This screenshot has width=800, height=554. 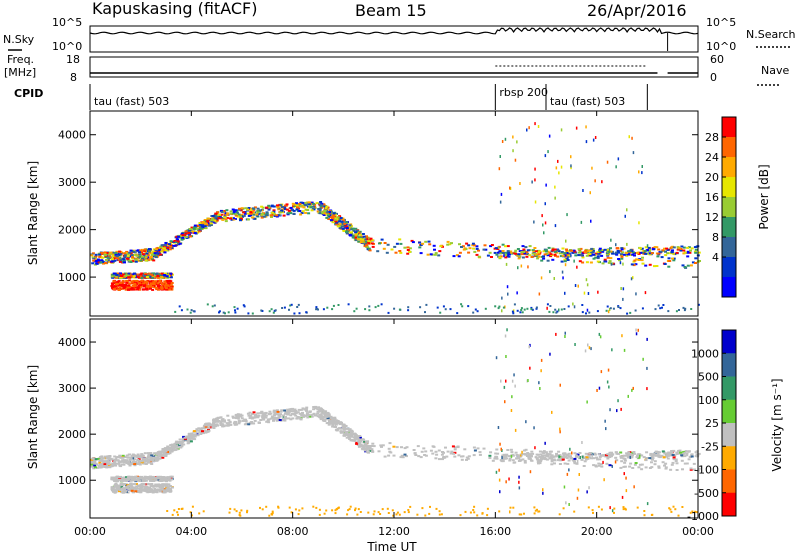 What do you see at coordinates (131, 101) in the screenshot?
I see `cpid-segment-label: tau (fast) 503` at bounding box center [131, 101].